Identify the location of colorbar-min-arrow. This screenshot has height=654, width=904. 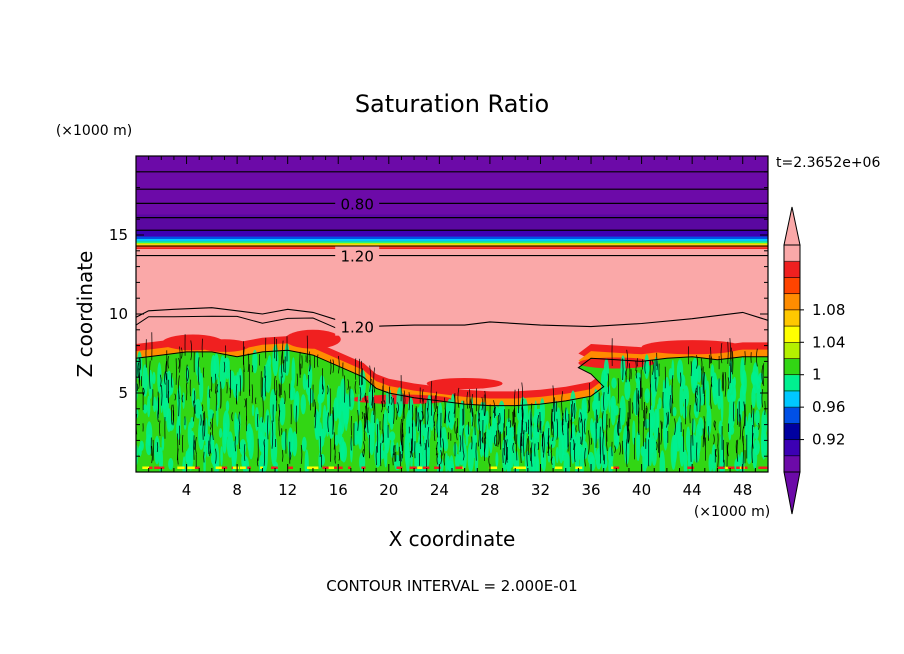
(792, 493).